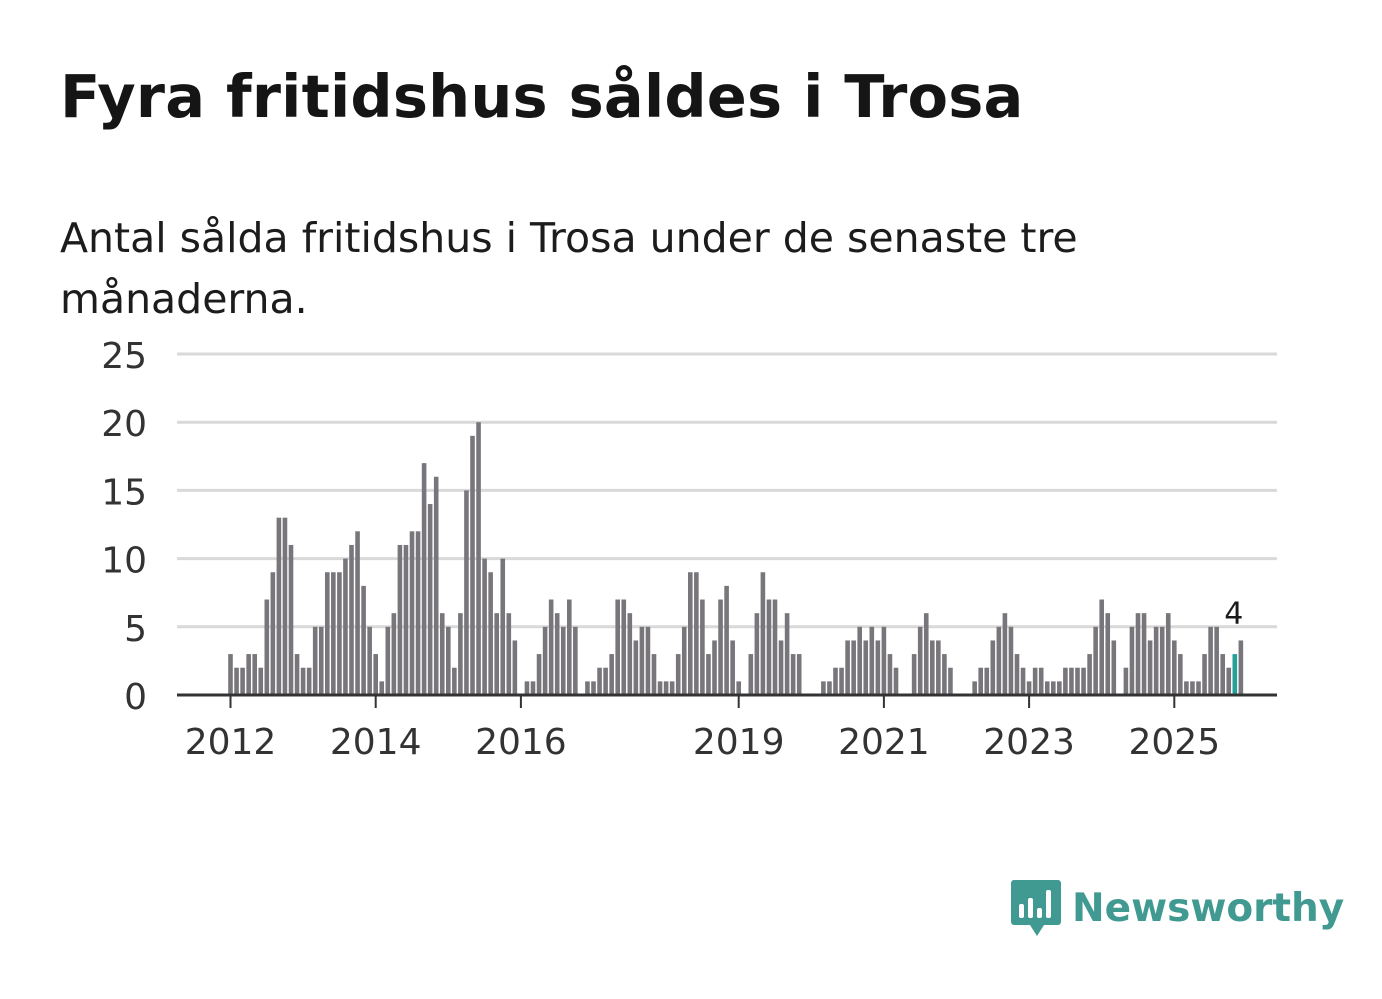 The width and height of the screenshot is (1382, 999). What do you see at coordinates (884, 742) in the screenshot?
I see `x-tick-label: 2021` at bounding box center [884, 742].